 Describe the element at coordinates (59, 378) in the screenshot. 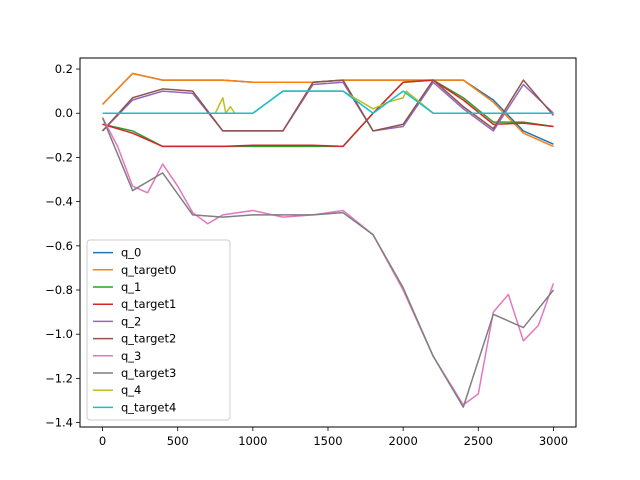

I see `y-tick-label: −1.2` at that location.